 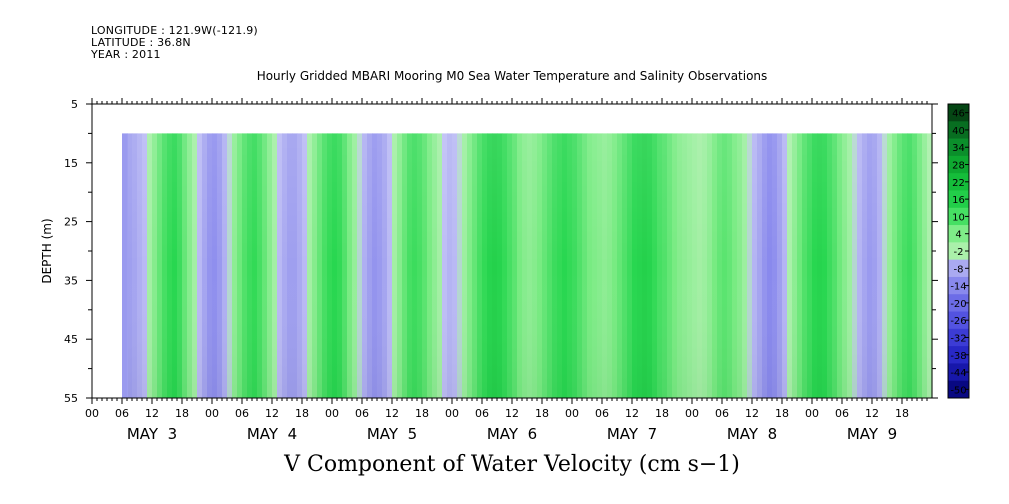 I want to click on x-day-label: MAY 4, so click(x=272, y=434).